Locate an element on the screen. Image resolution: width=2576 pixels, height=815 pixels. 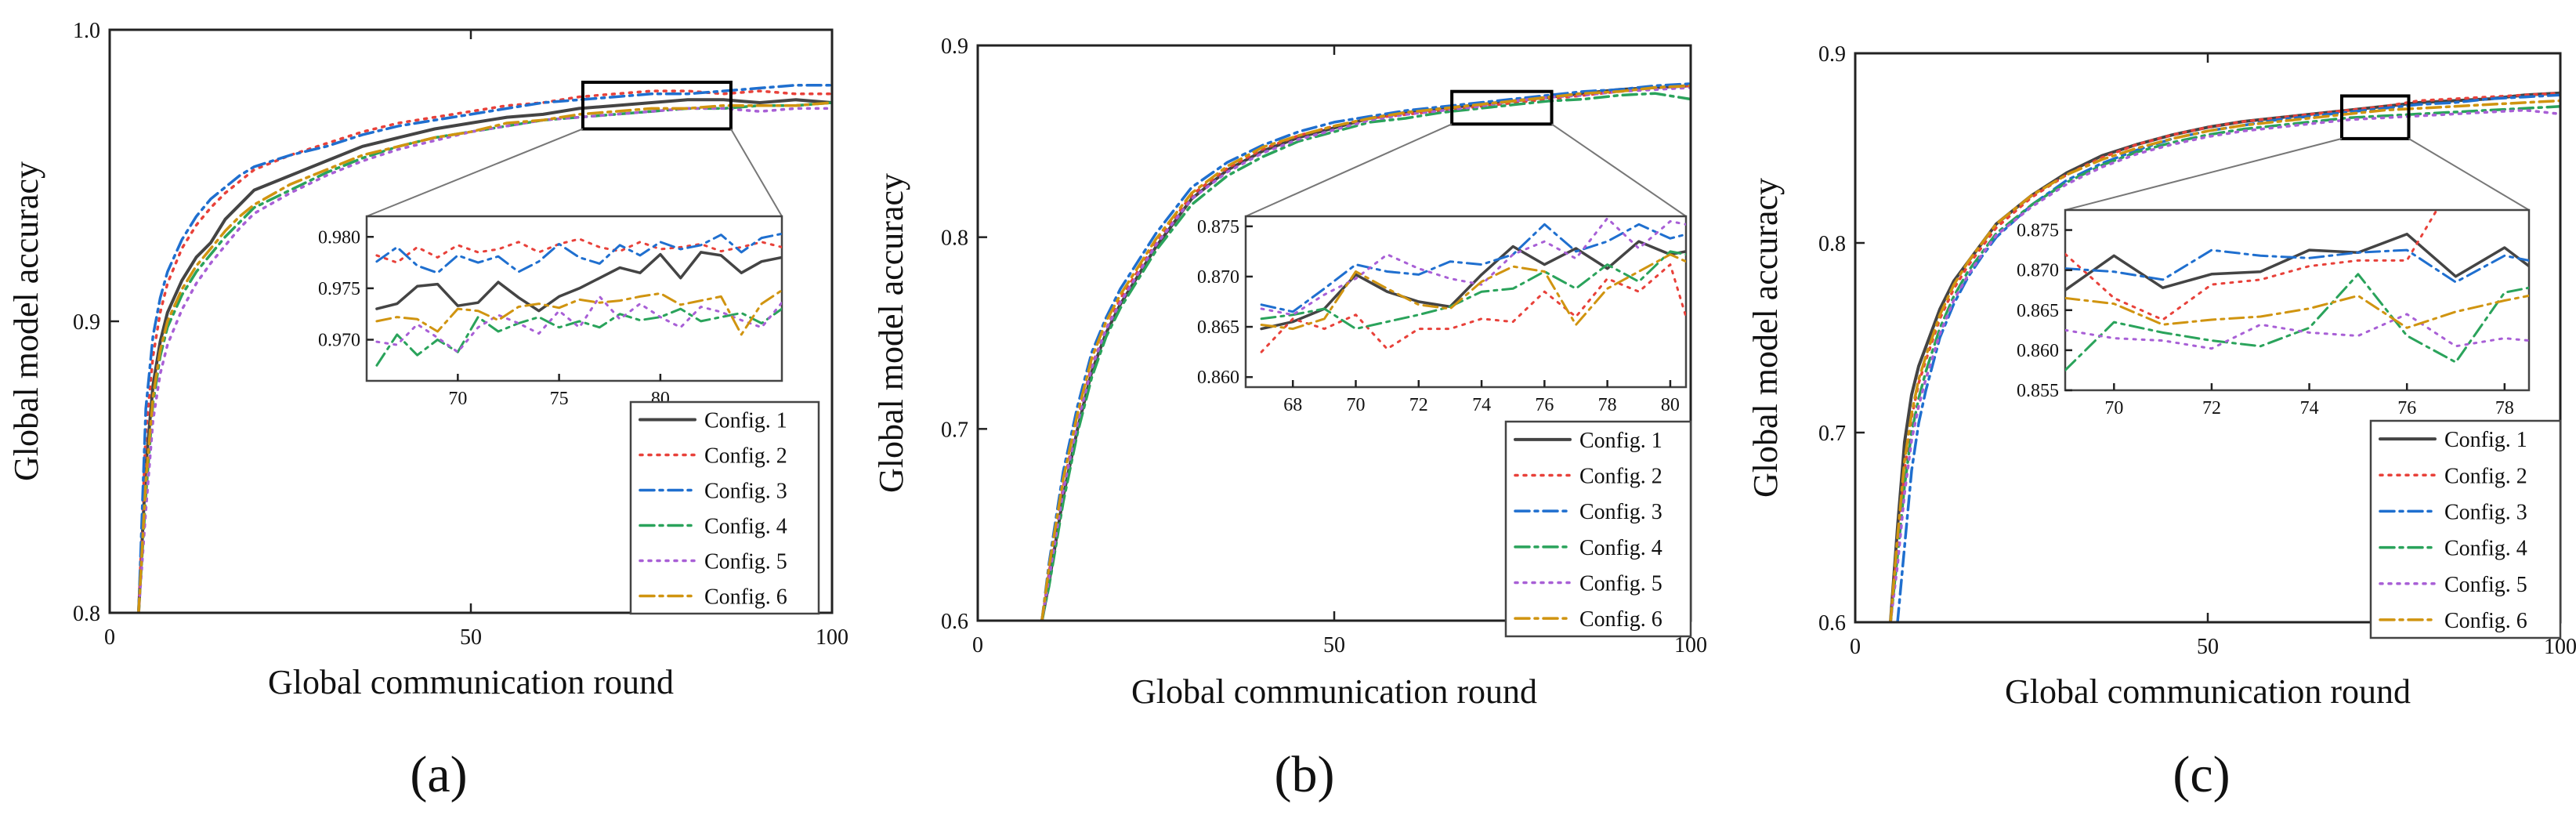
inset-x-tick-label: 68 is located at coordinates (1292, 405).